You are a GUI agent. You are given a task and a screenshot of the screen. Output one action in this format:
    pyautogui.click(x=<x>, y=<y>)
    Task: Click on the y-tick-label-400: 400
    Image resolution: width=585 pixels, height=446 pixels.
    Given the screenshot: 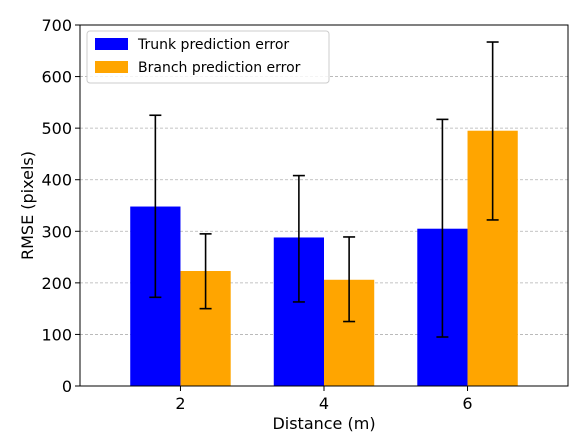 What is the action you would take?
    pyautogui.click(x=56, y=180)
    